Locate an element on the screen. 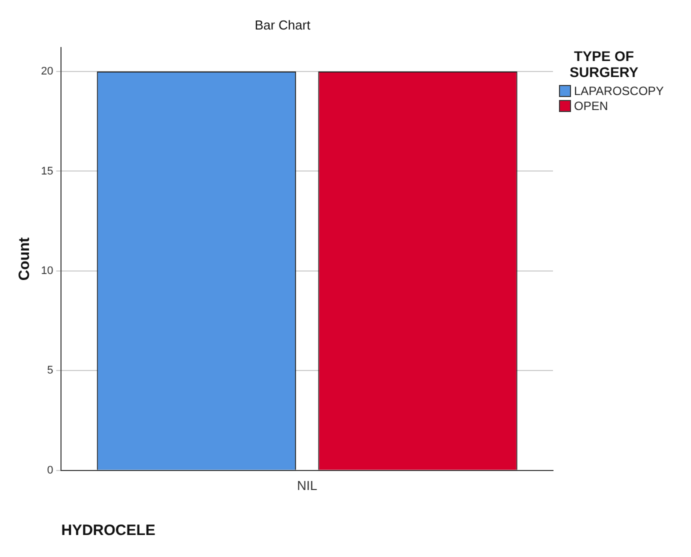  text: LAPAROSCOPY is located at coordinates (619, 91).